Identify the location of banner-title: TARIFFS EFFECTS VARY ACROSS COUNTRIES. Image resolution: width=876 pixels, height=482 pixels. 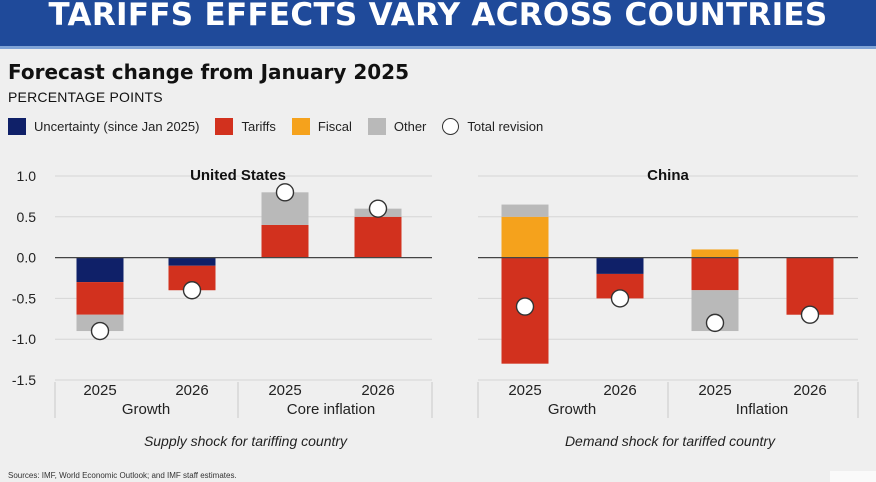
(438, 16).